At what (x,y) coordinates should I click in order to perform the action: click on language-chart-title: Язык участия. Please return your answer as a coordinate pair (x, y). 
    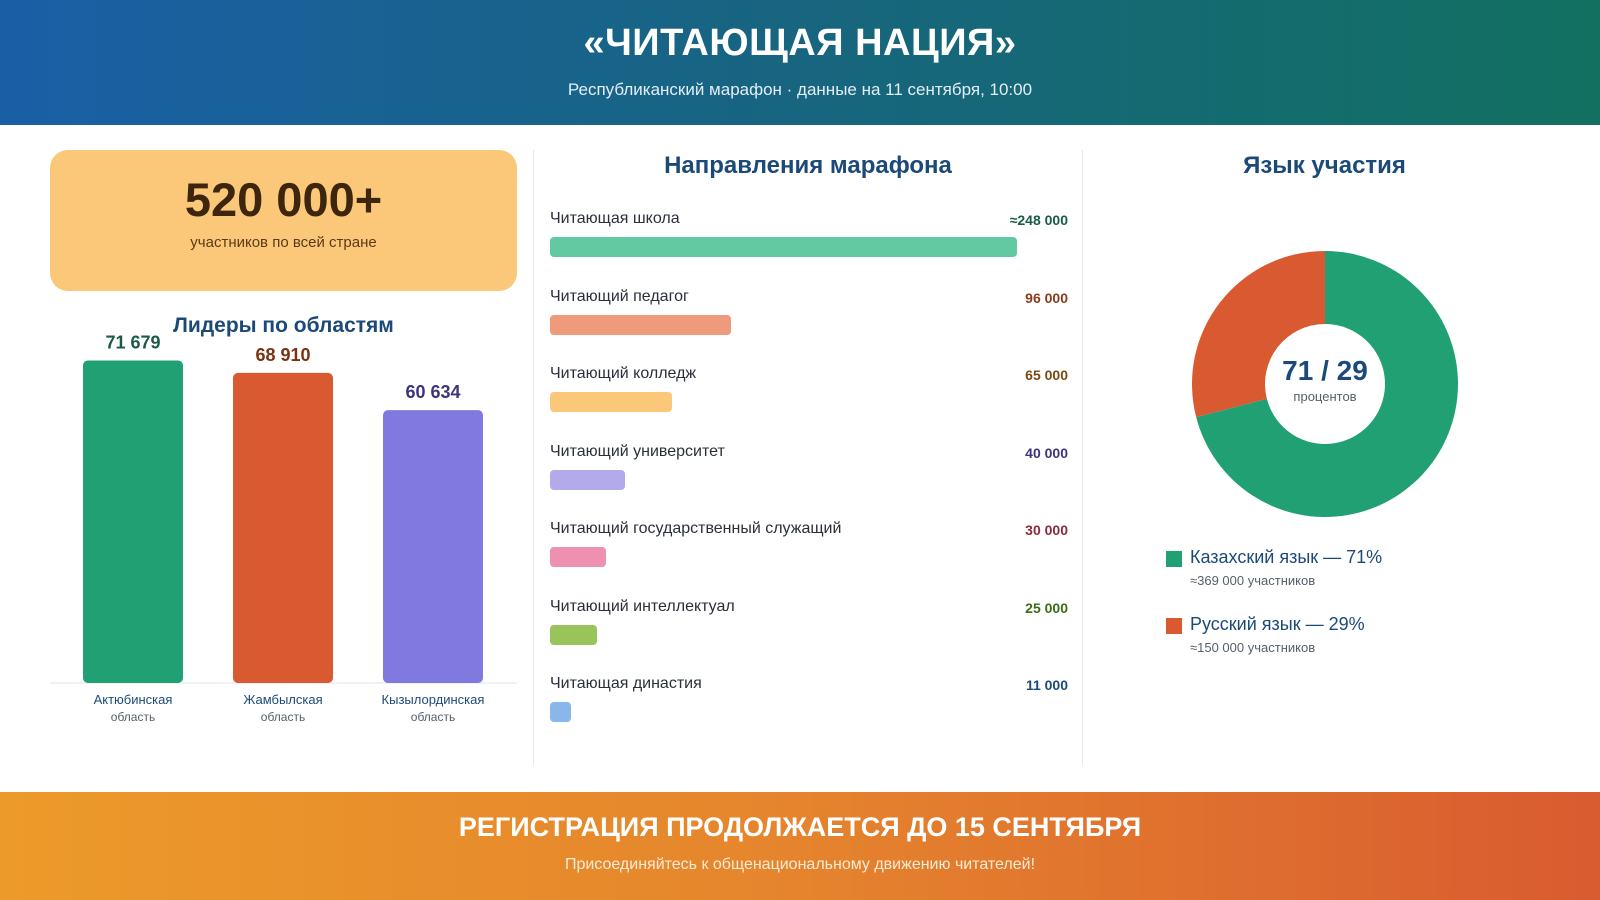
    Looking at the image, I should click on (1324, 165).